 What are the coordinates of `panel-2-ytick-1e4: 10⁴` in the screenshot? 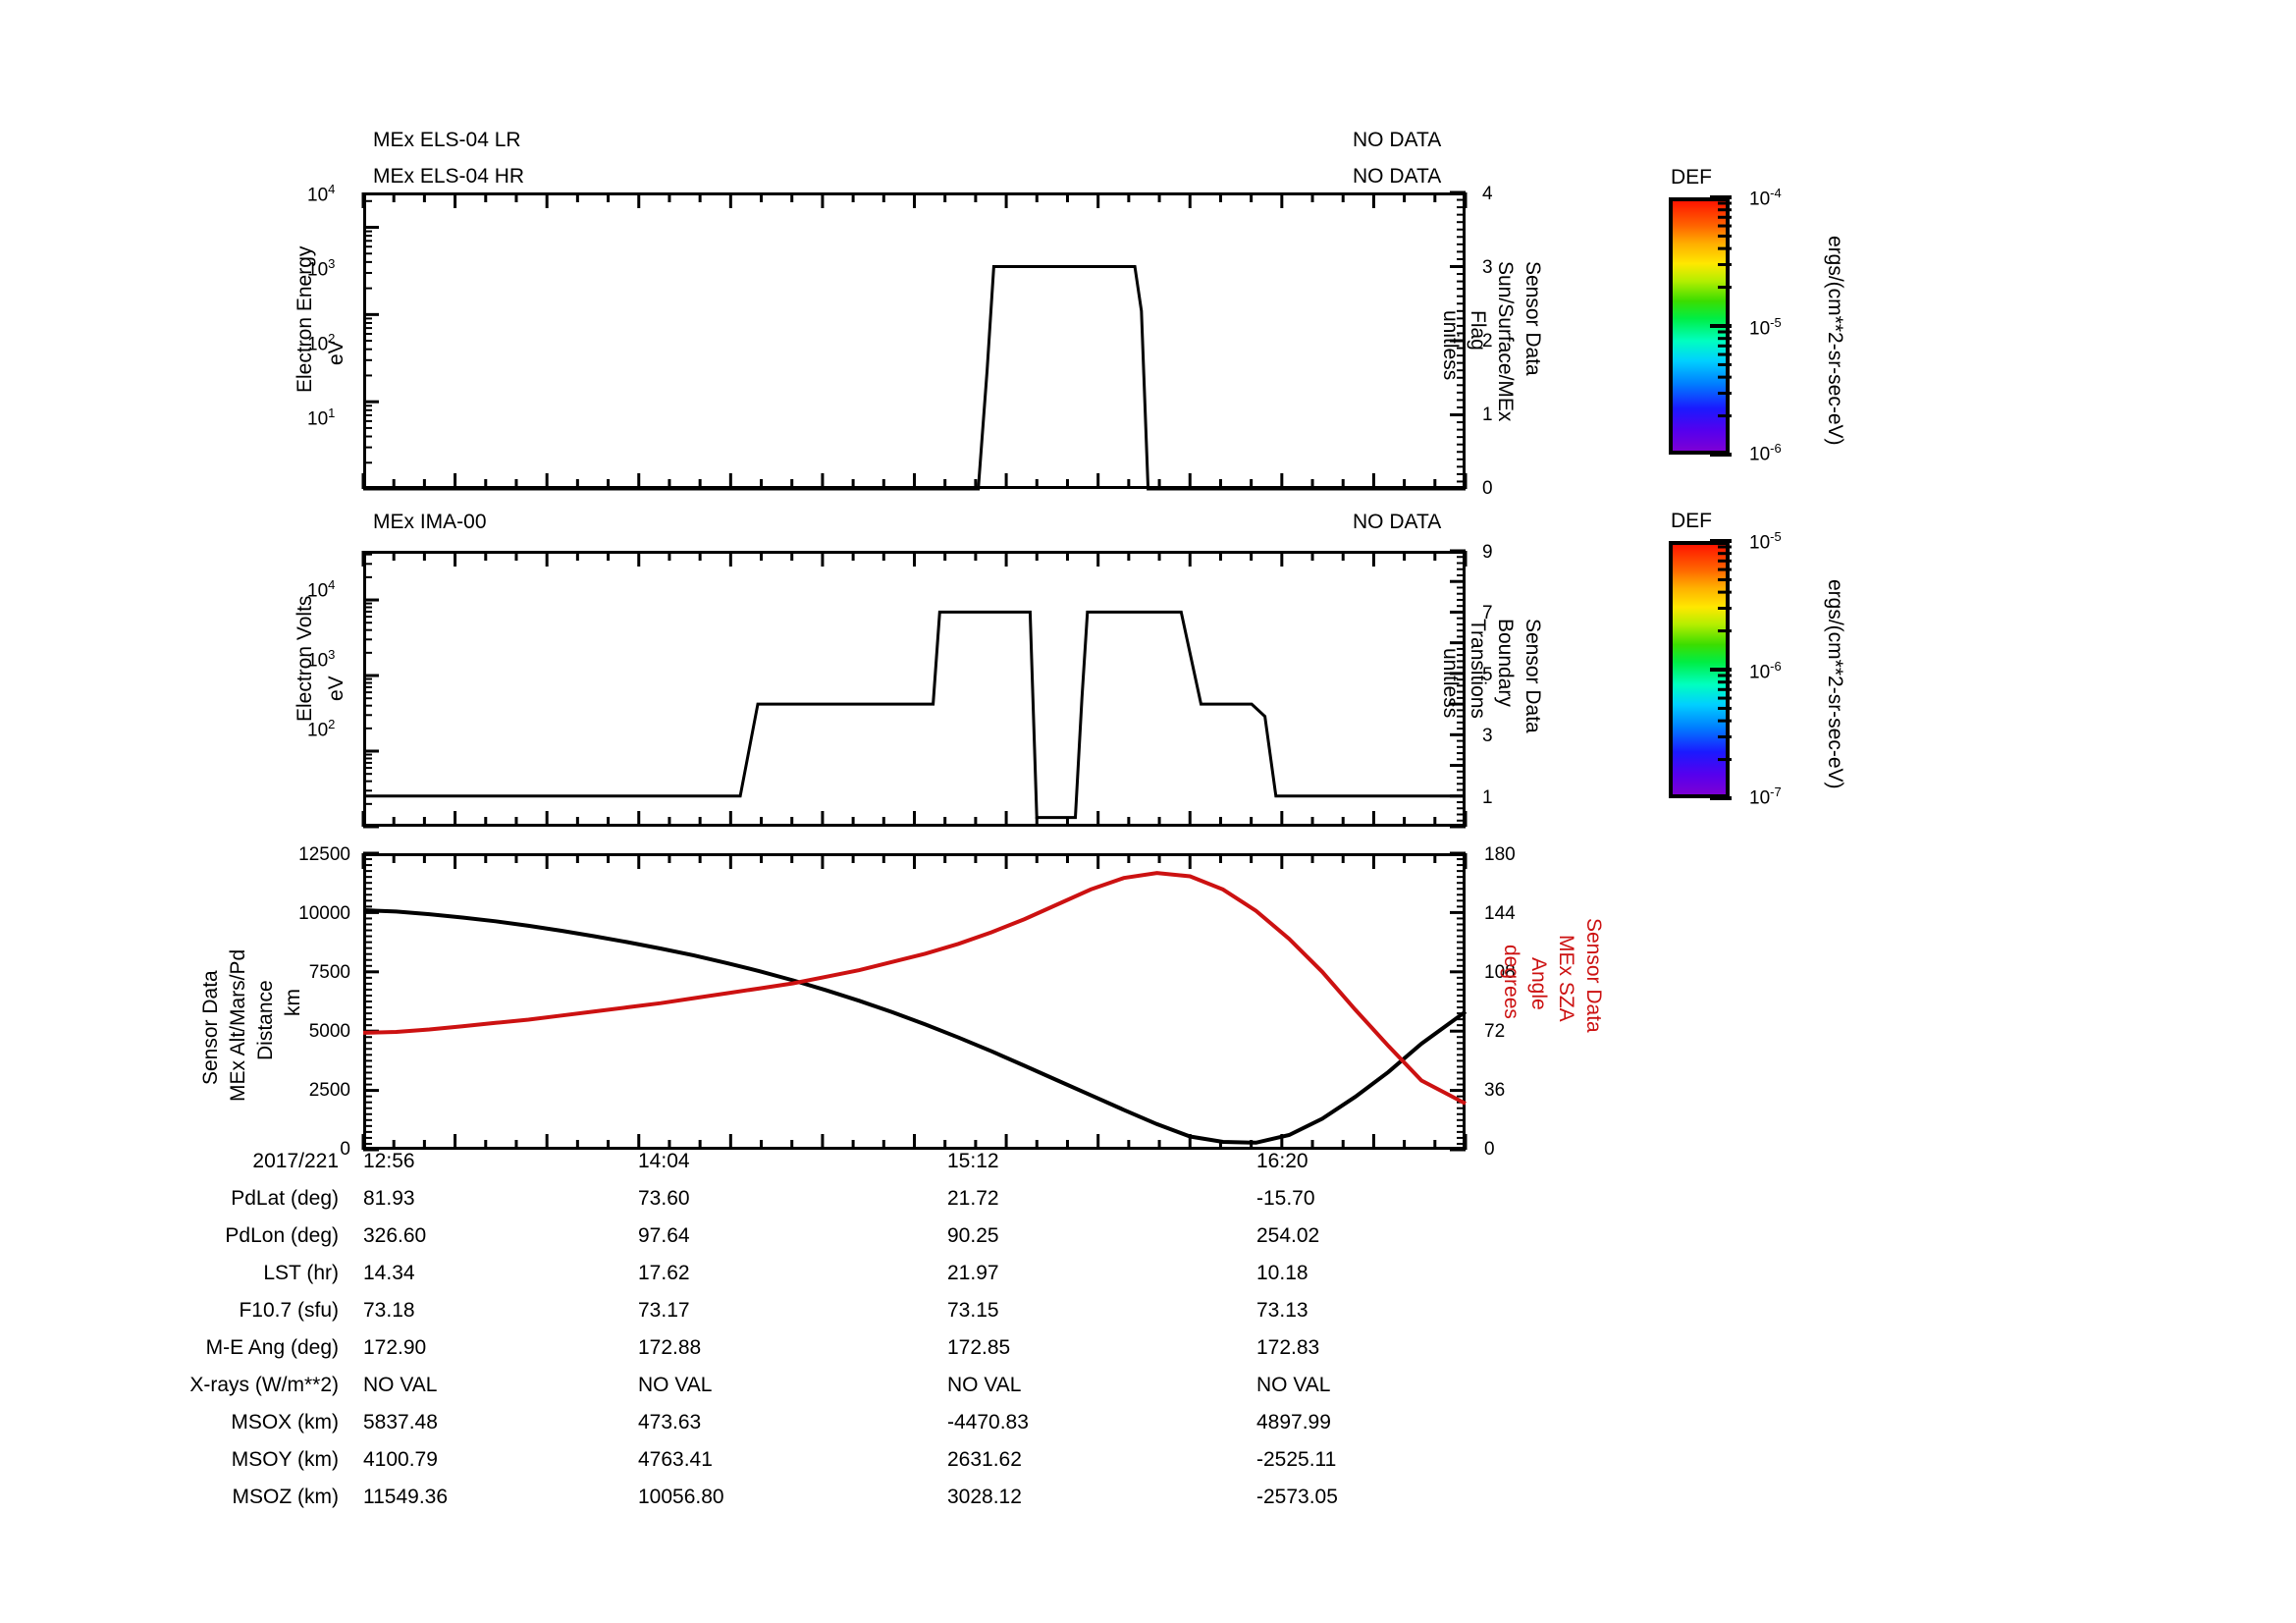 It's located at (321, 589).